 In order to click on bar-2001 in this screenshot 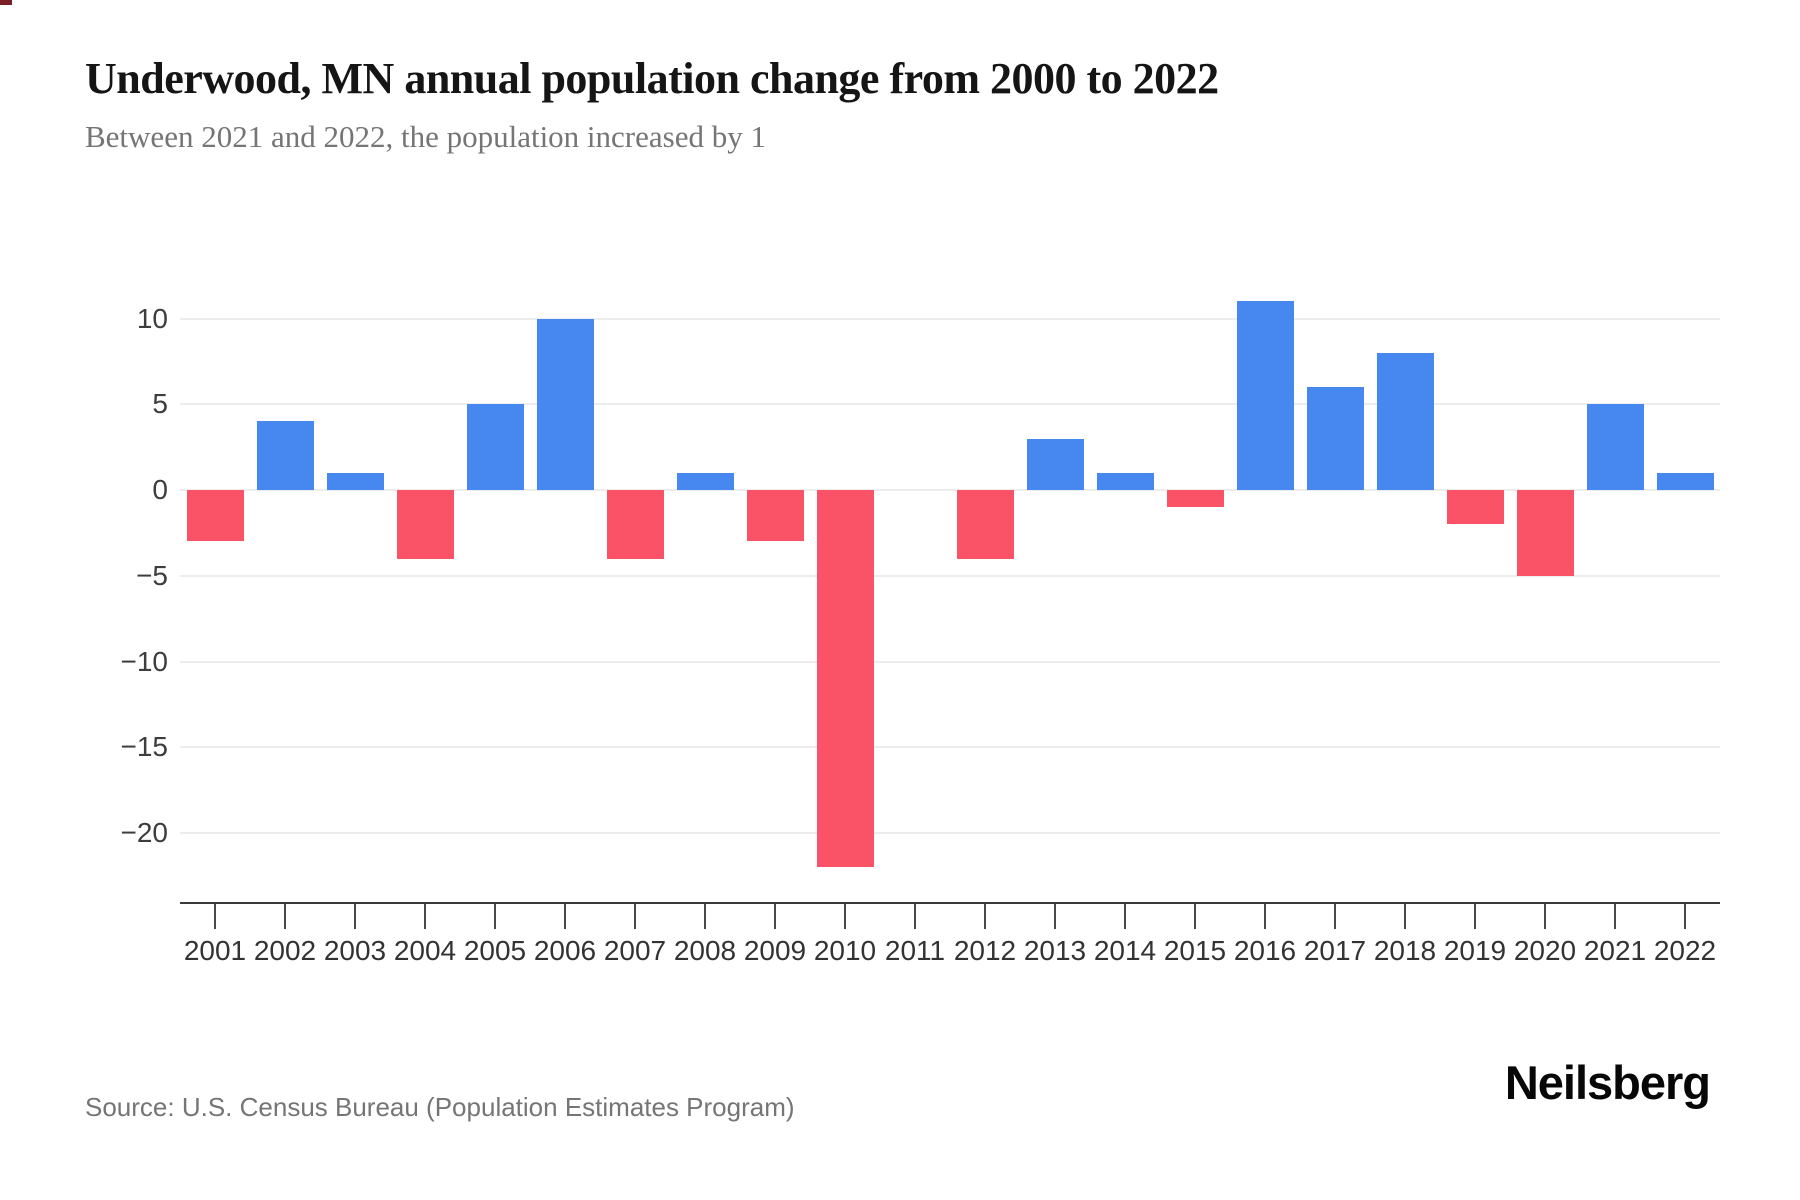, I will do `click(215, 516)`.